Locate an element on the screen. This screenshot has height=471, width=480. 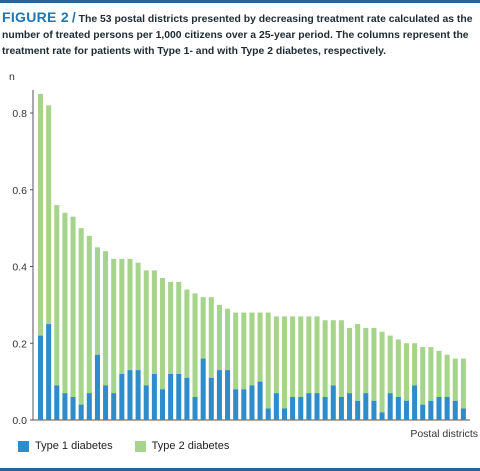
bottom-accent-bar is located at coordinates (240, 469).